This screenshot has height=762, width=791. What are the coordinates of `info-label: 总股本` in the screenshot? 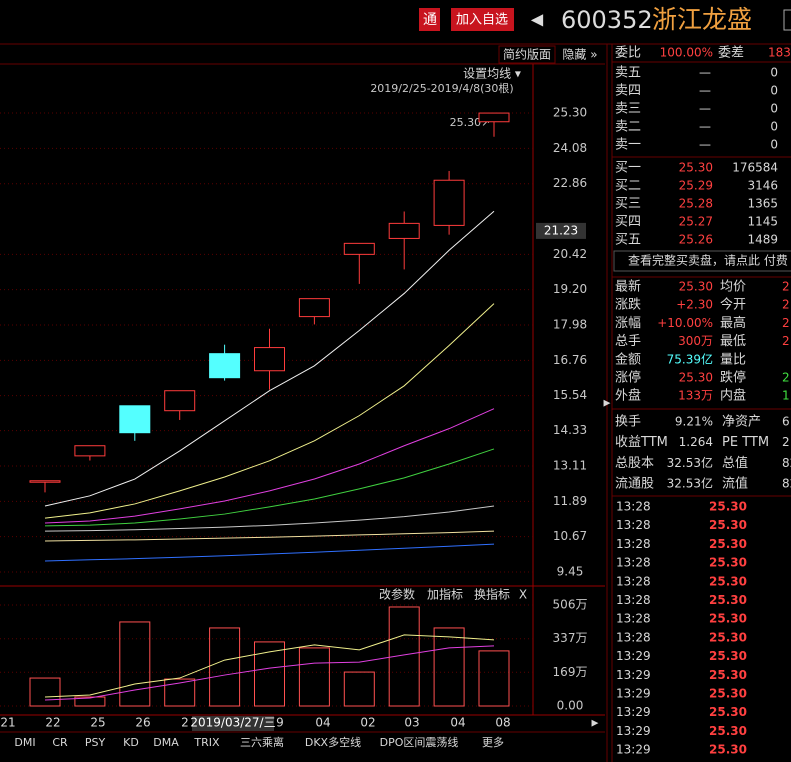 It's located at (634, 463).